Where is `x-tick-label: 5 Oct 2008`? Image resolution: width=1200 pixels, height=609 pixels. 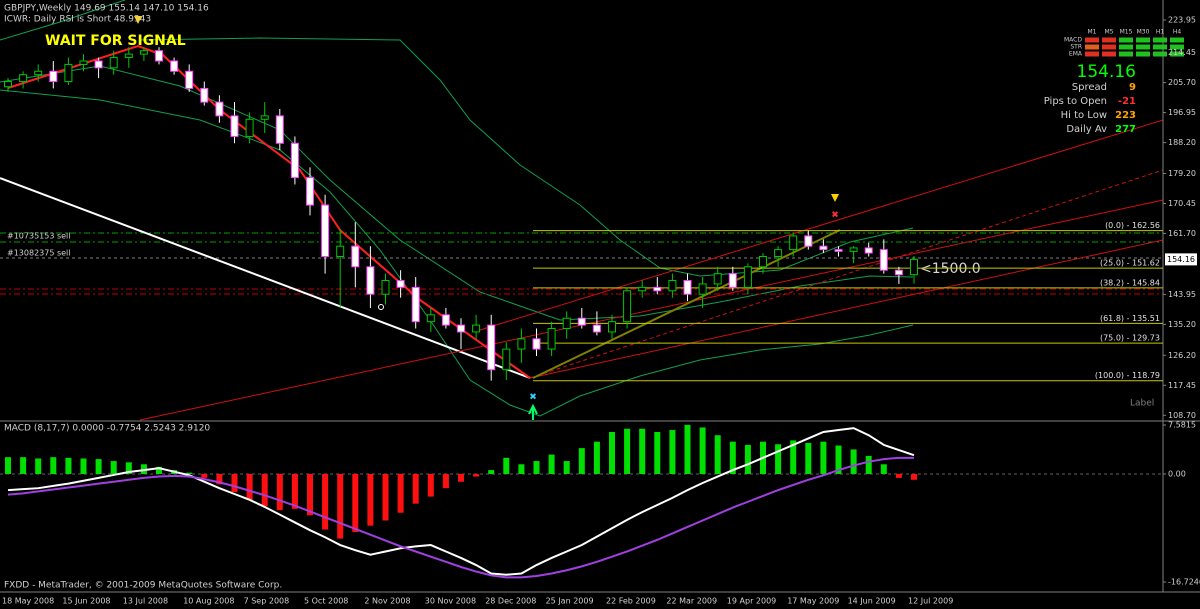
x-tick-label: 5 Oct 2008 is located at coordinates (326, 601).